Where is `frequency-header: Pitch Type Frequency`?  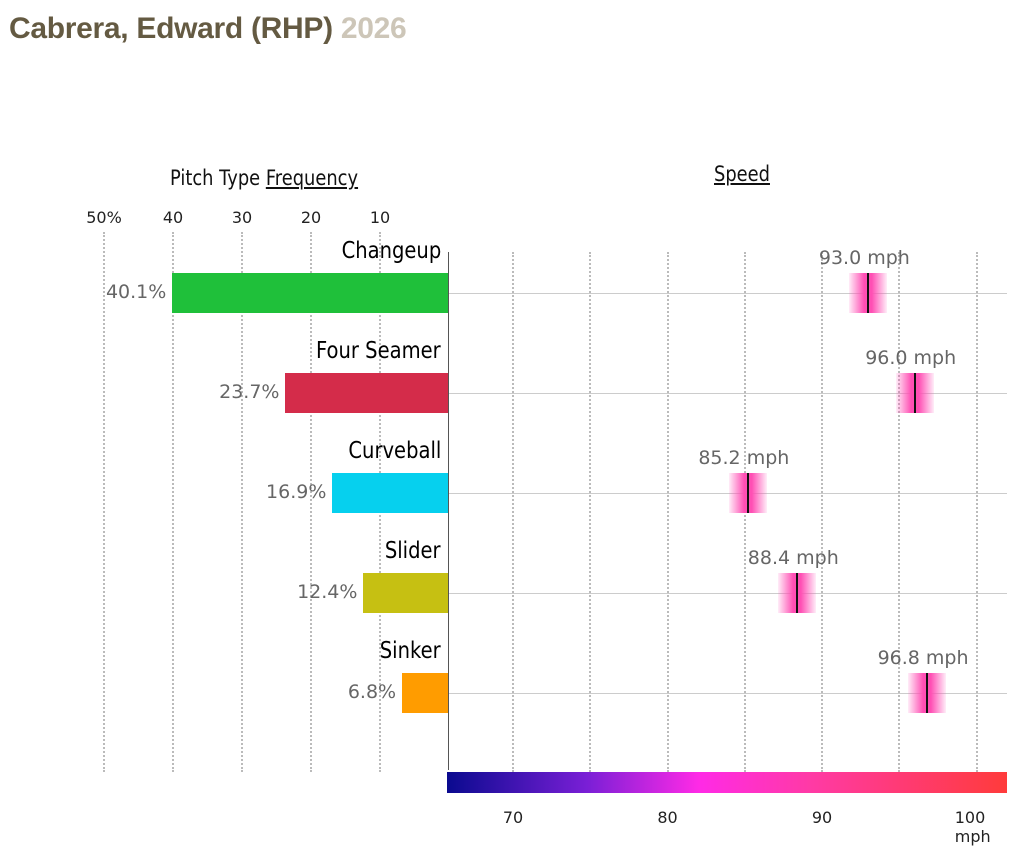
frequency-header: Pitch Type Frequency is located at coordinates (264, 178).